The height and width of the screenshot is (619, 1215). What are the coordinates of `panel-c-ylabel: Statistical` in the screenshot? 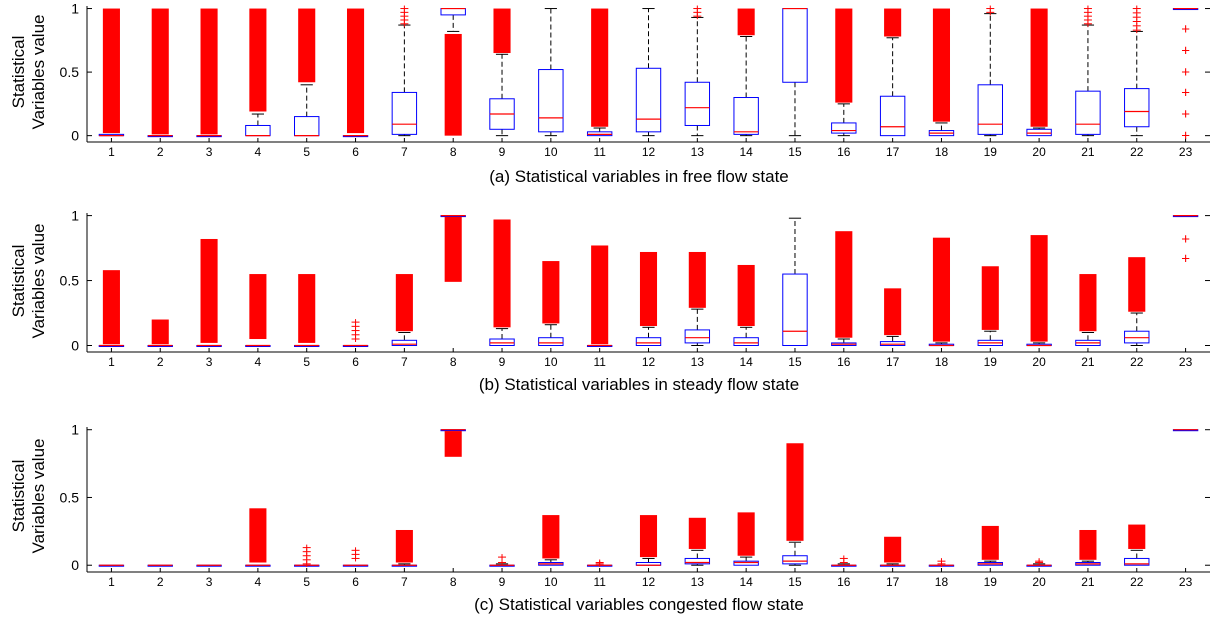 It's located at (18, 496).